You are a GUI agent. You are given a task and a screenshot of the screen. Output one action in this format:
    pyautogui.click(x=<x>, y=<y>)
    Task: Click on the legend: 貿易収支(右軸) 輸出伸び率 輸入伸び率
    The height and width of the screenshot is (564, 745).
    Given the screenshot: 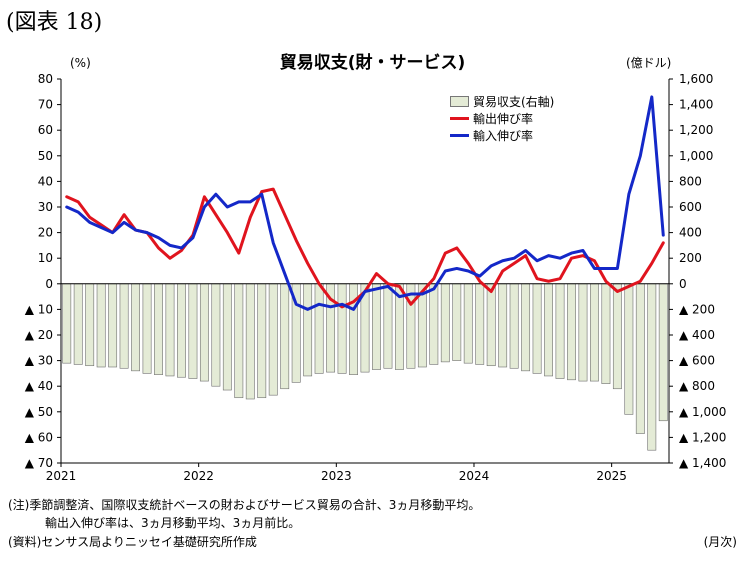 What is the action you would take?
    pyautogui.click(x=513, y=118)
    